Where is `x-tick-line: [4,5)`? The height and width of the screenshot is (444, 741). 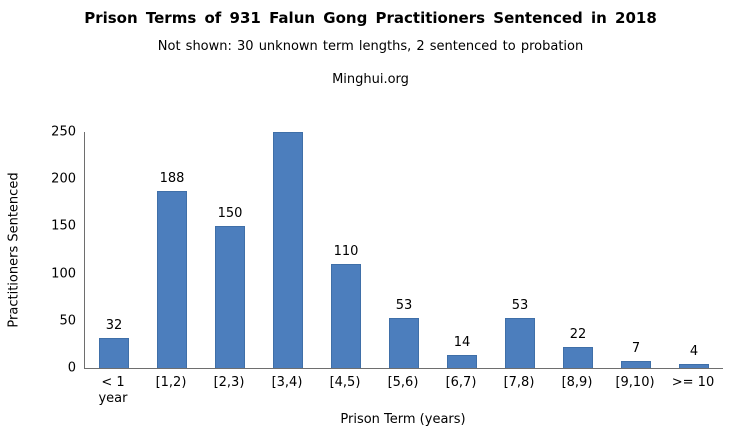 x-tick-line: [4,5) is located at coordinates (345, 382).